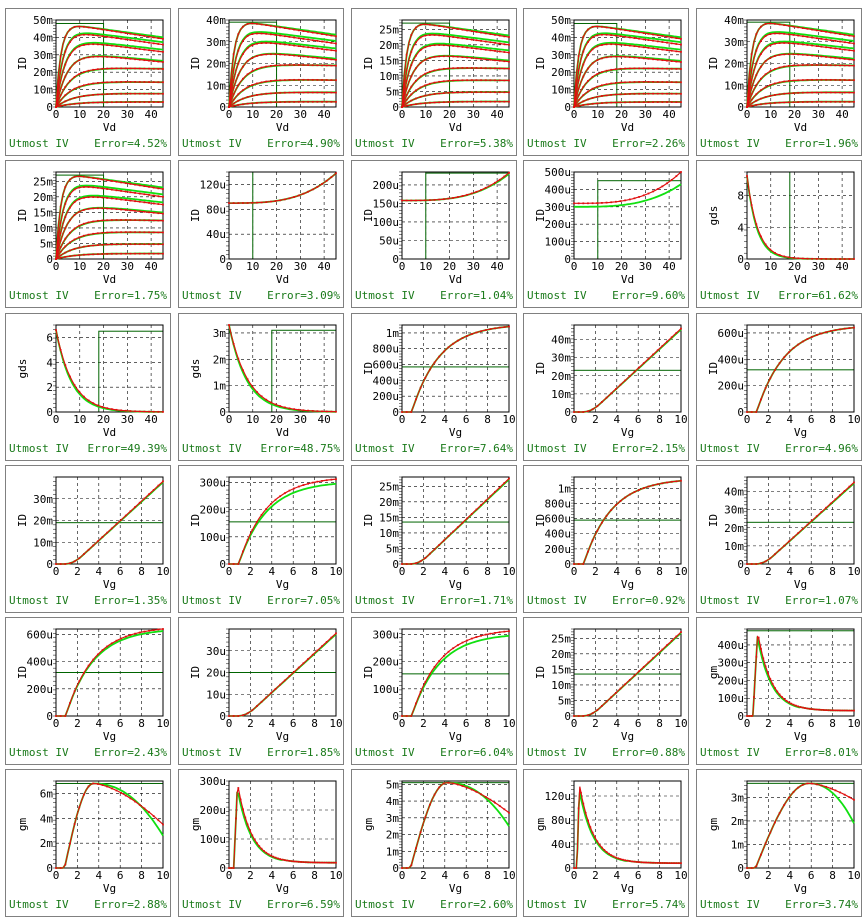 This screenshot has height=921, width=868. I want to click on measured-series-line, so click(282, 368).